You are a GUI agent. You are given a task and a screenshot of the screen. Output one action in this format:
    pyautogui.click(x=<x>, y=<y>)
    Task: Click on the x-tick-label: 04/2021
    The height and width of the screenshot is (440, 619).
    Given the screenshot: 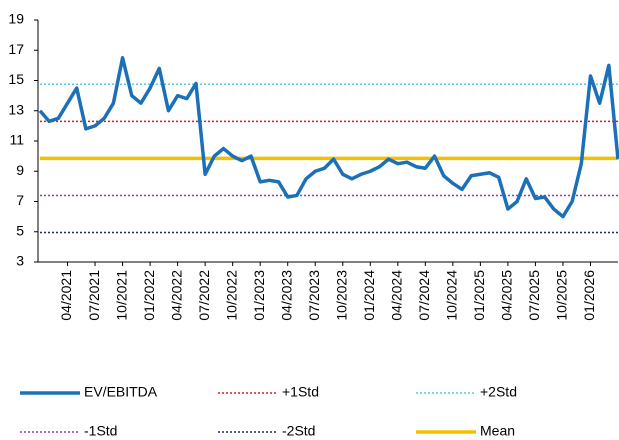 What is the action you would take?
    pyautogui.click(x=66, y=295)
    